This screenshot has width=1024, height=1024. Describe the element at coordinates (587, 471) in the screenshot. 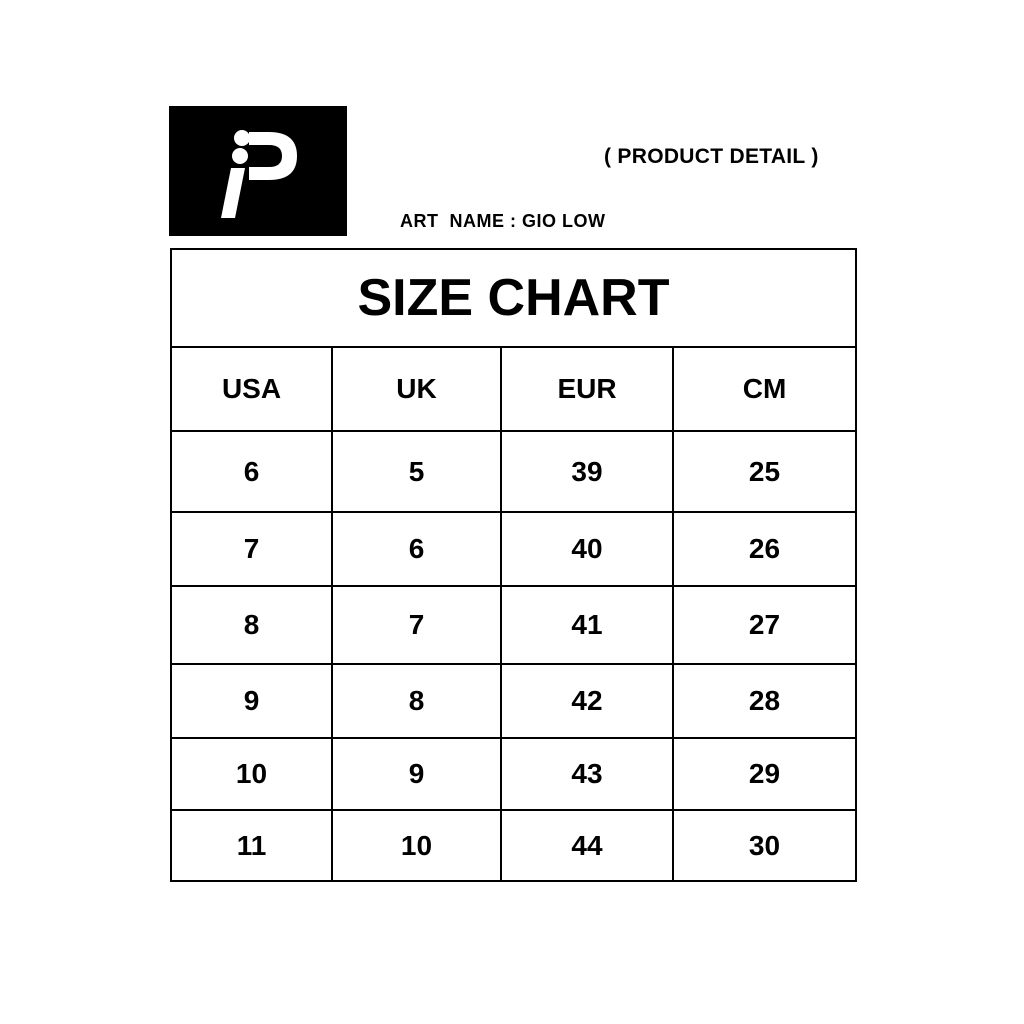

I see `table-cell: 39` at that location.